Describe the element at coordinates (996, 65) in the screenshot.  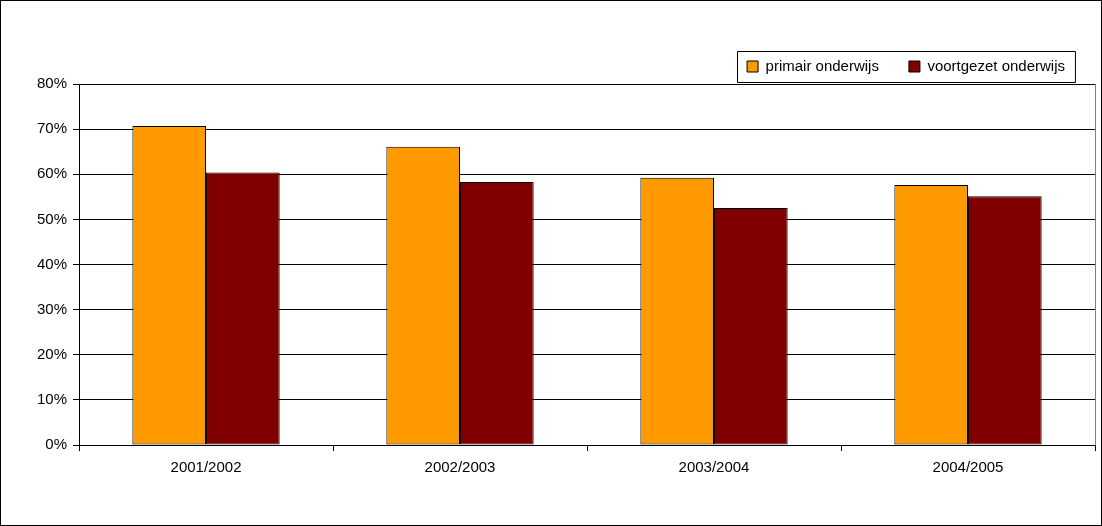
I see `legend-label: voortgezet onderwijs` at that location.